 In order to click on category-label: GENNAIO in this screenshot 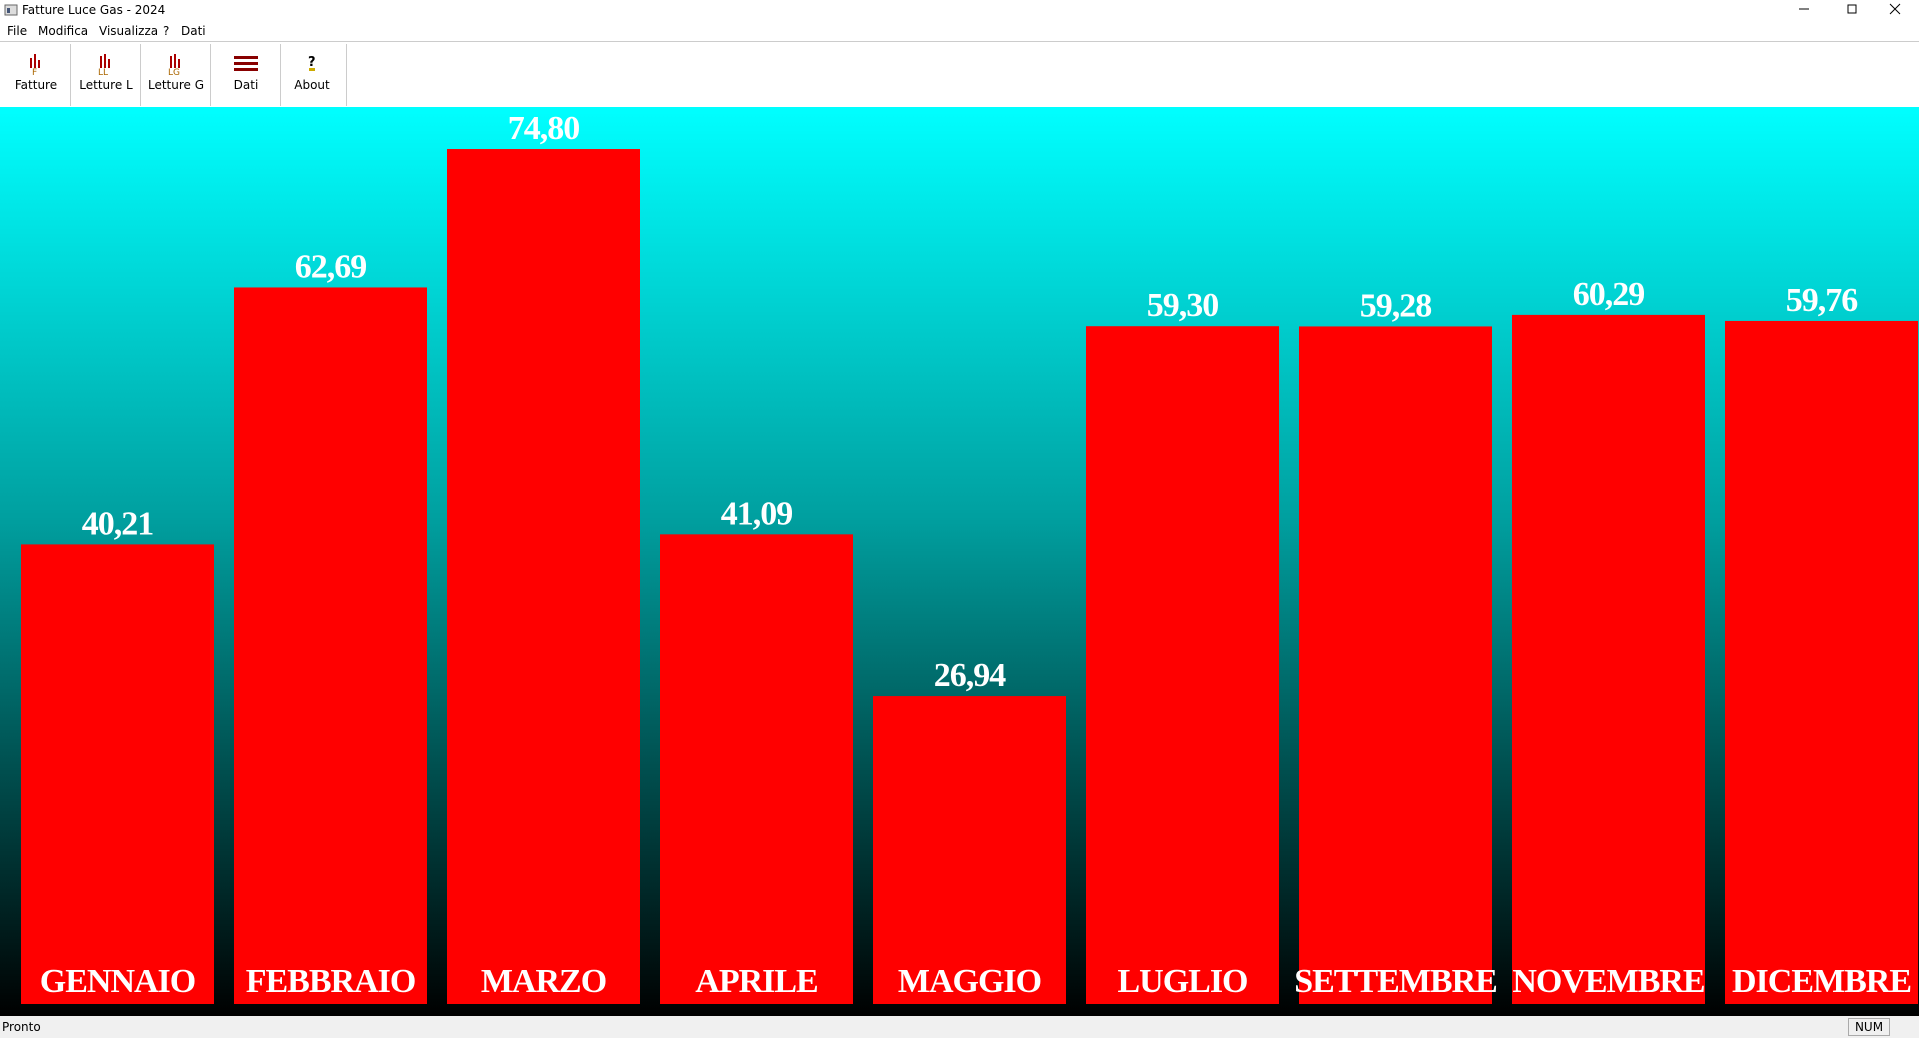, I will do `click(117, 981)`.